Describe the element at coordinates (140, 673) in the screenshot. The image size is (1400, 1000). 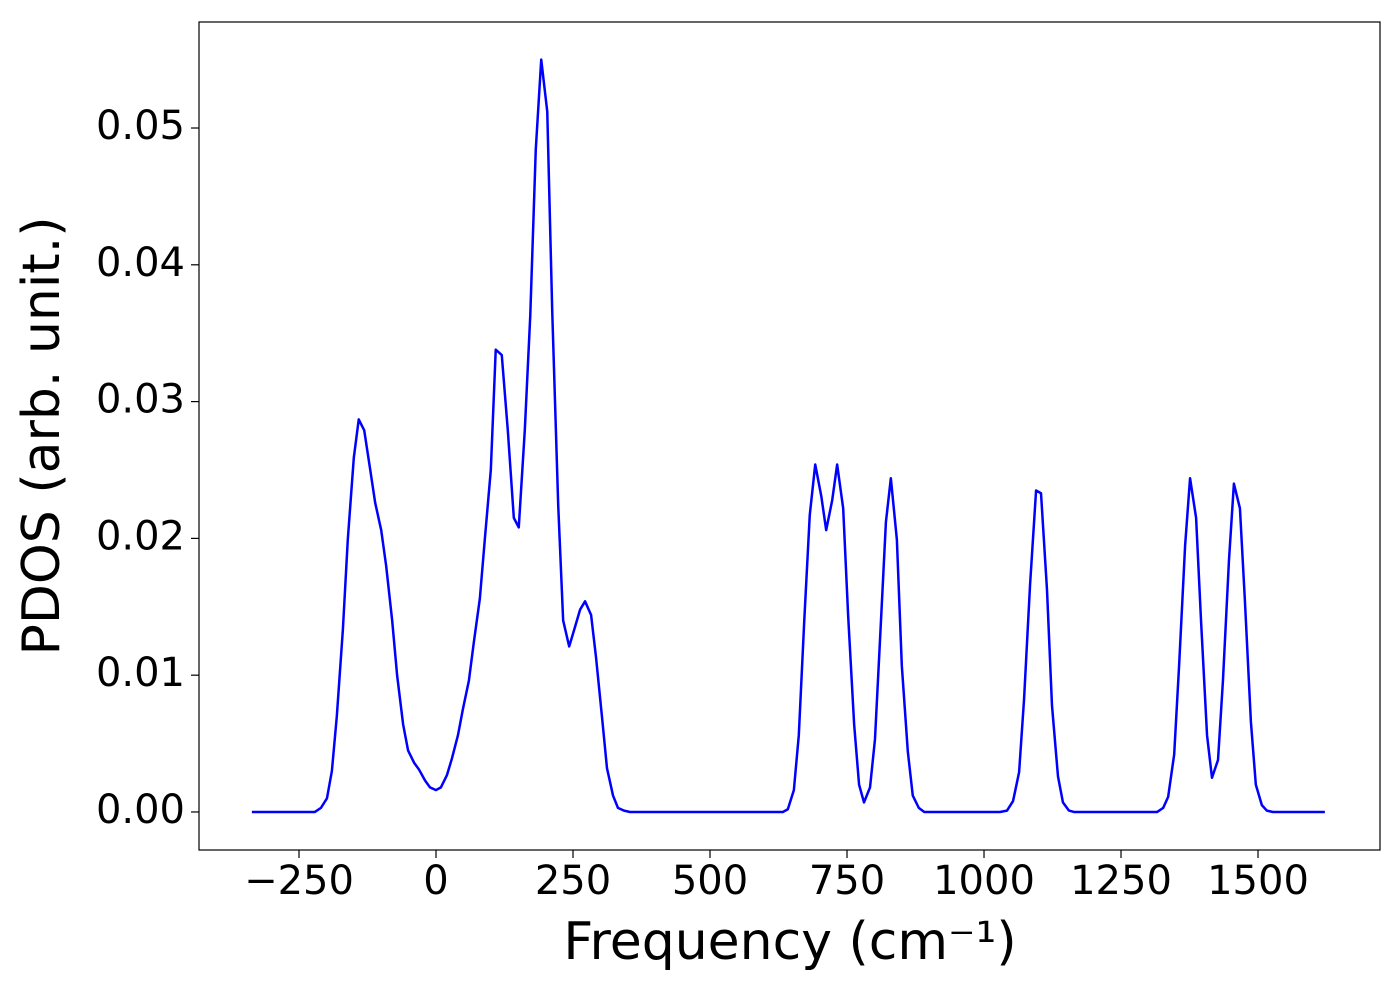
I see `y-tick-label: 0.01` at that location.